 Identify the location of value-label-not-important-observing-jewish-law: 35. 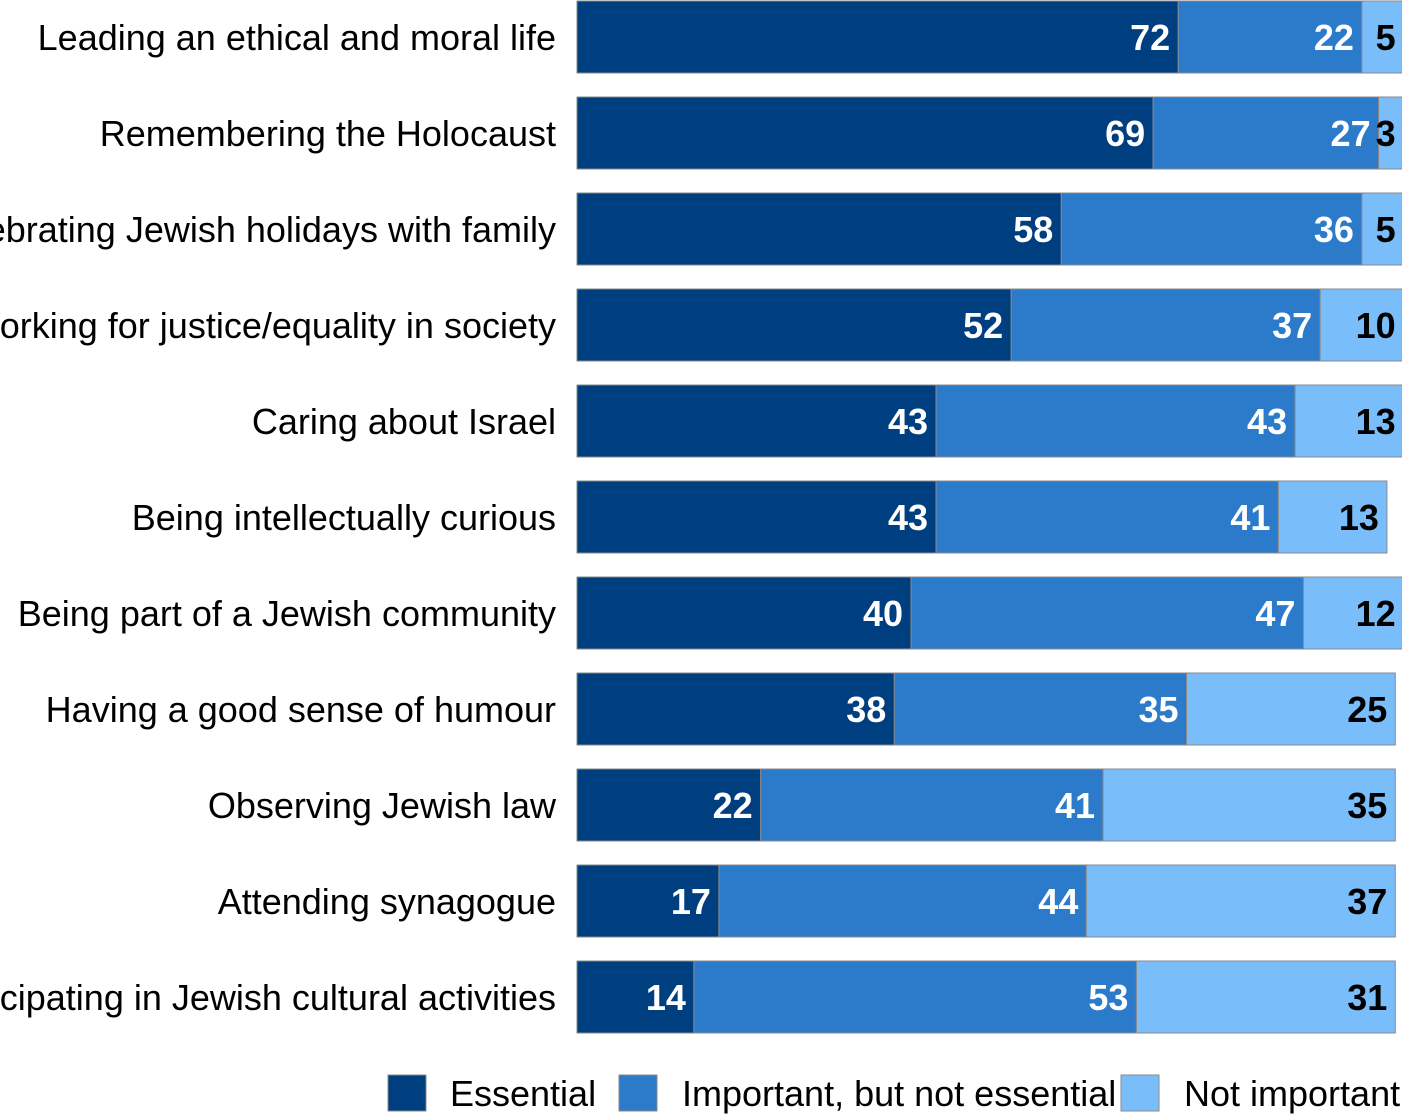
(1367, 805).